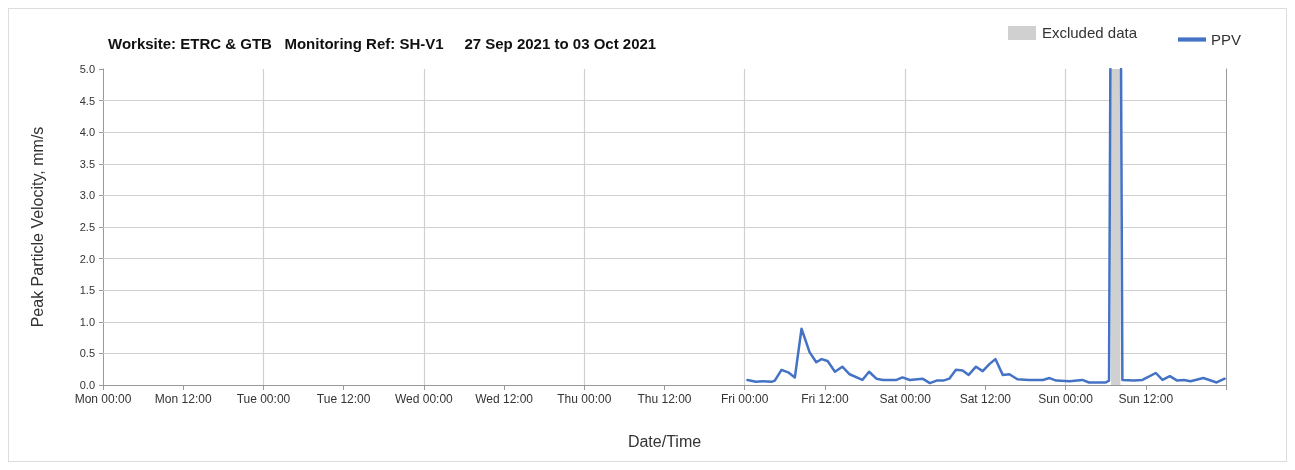  Describe the element at coordinates (87, 163) in the screenshot. I see `y-tick-label: 3.5` at that location.